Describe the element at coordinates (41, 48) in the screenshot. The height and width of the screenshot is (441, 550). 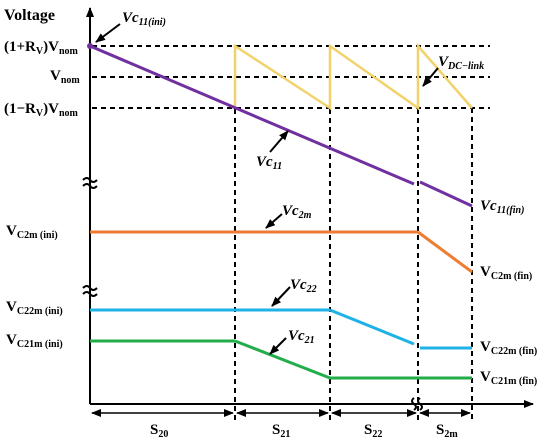
I see `upper-limit-label: (1+RV)Vnom` at that location.